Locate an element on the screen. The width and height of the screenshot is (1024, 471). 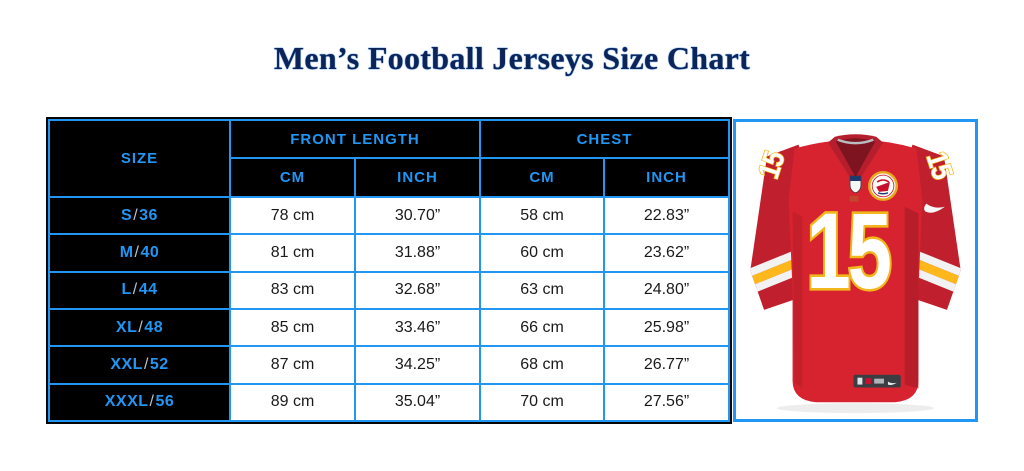
header-front-cm: CM is located at coordinates (292, 177).